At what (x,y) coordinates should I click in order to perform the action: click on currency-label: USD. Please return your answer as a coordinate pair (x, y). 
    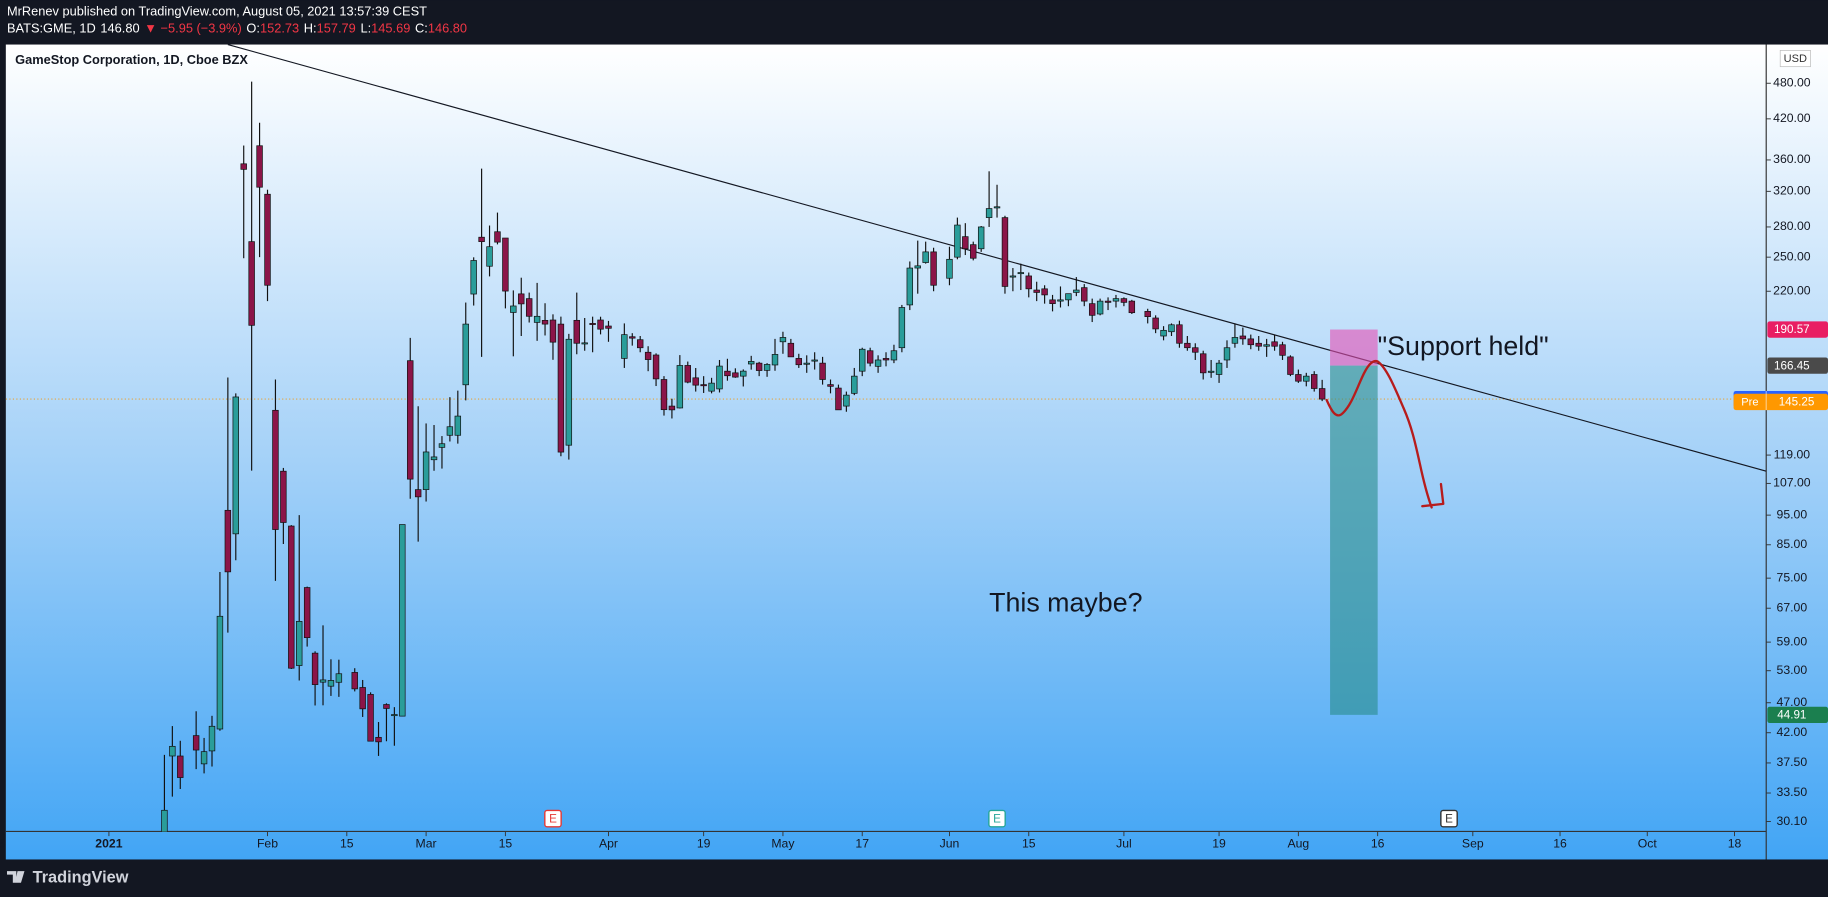
    Looking at the image, I should click on (1795, 59).